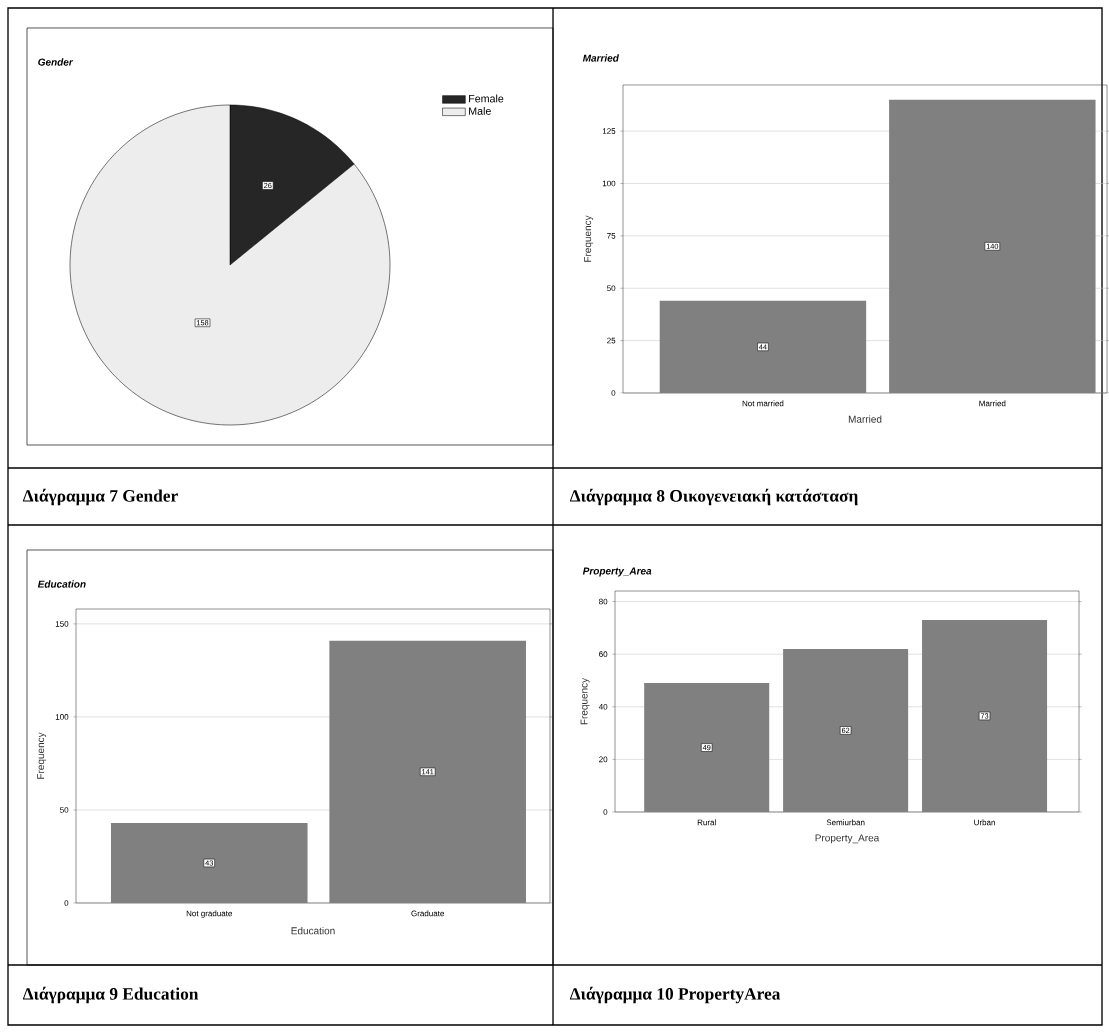 The height and width of the screenshot is (1033, 1109). Describe the element at coordinates (845, 822) in the screenshot. I see `x-tick-label: Semiurban` at that location.